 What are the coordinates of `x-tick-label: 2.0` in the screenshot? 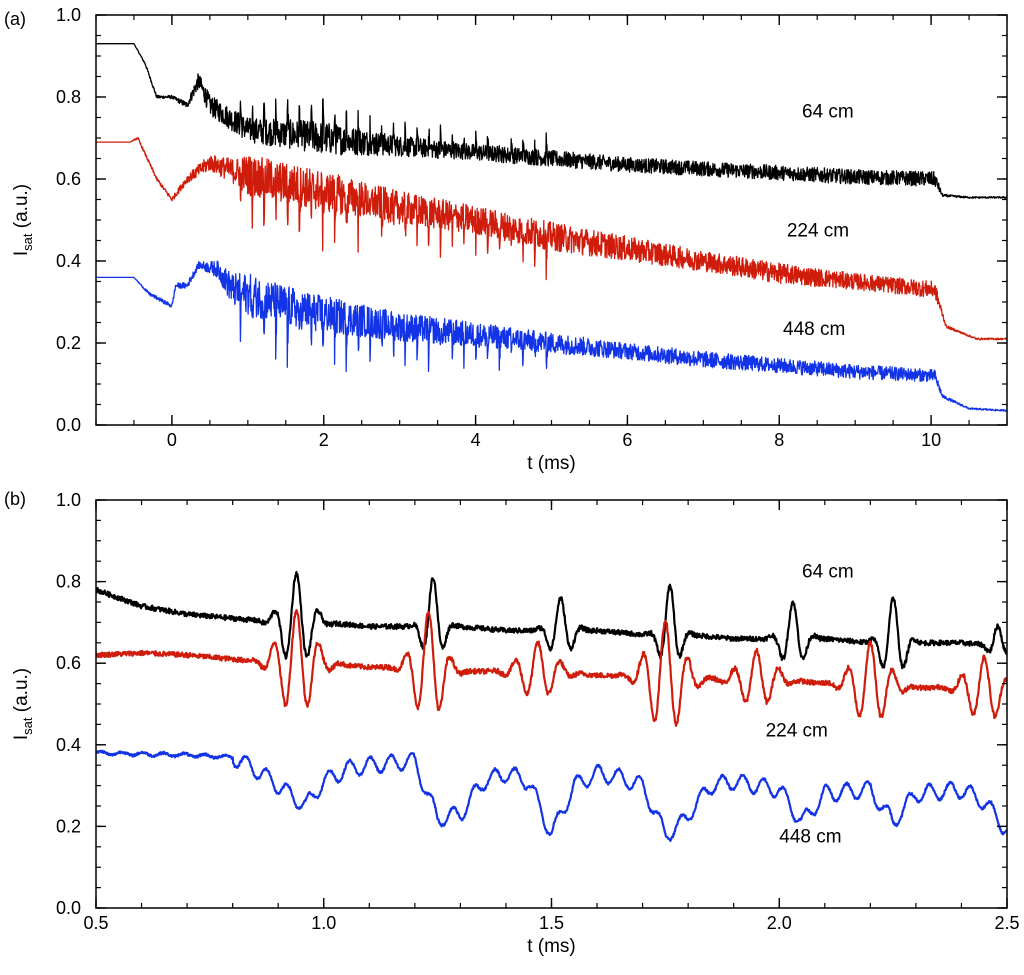 It's located at (779, 923).